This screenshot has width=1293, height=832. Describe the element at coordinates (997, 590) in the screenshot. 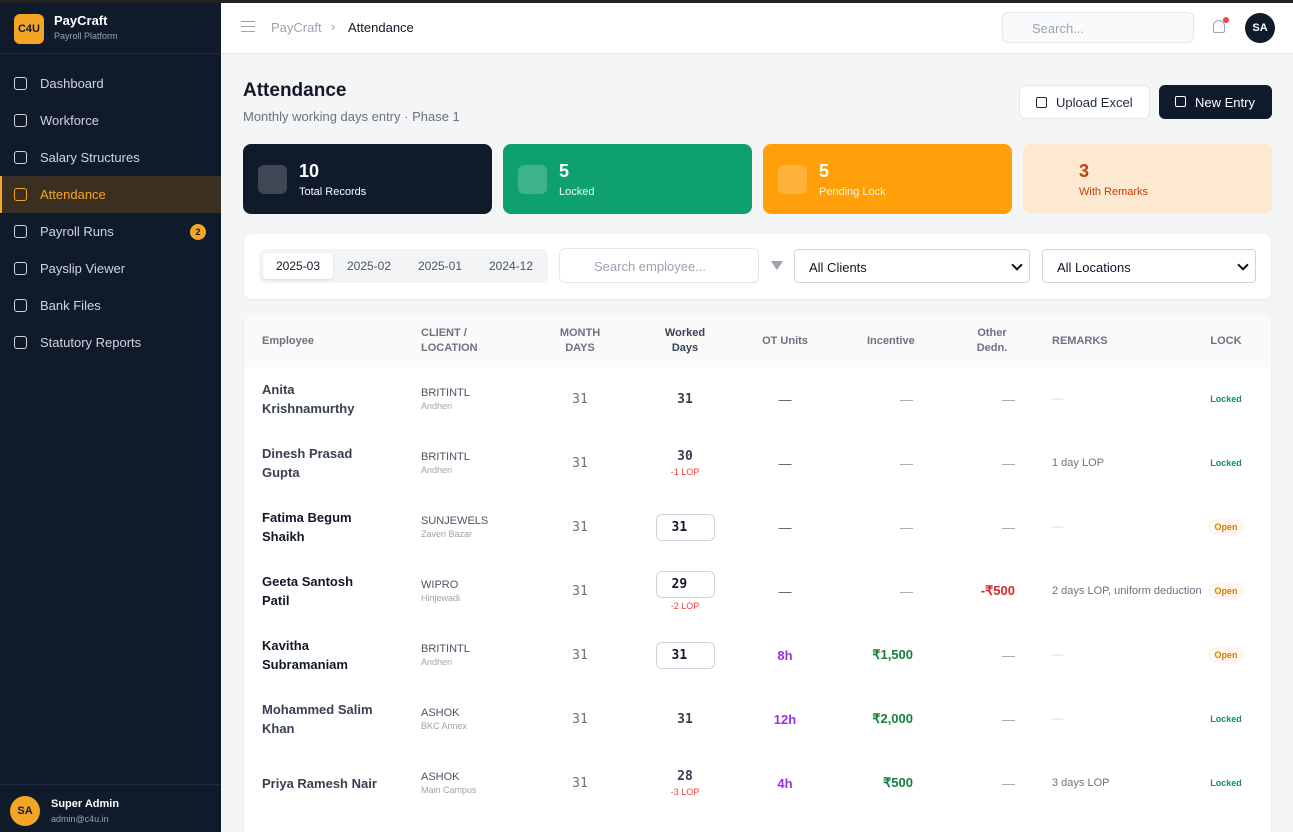

I see `dedn: -₹500` at that location.